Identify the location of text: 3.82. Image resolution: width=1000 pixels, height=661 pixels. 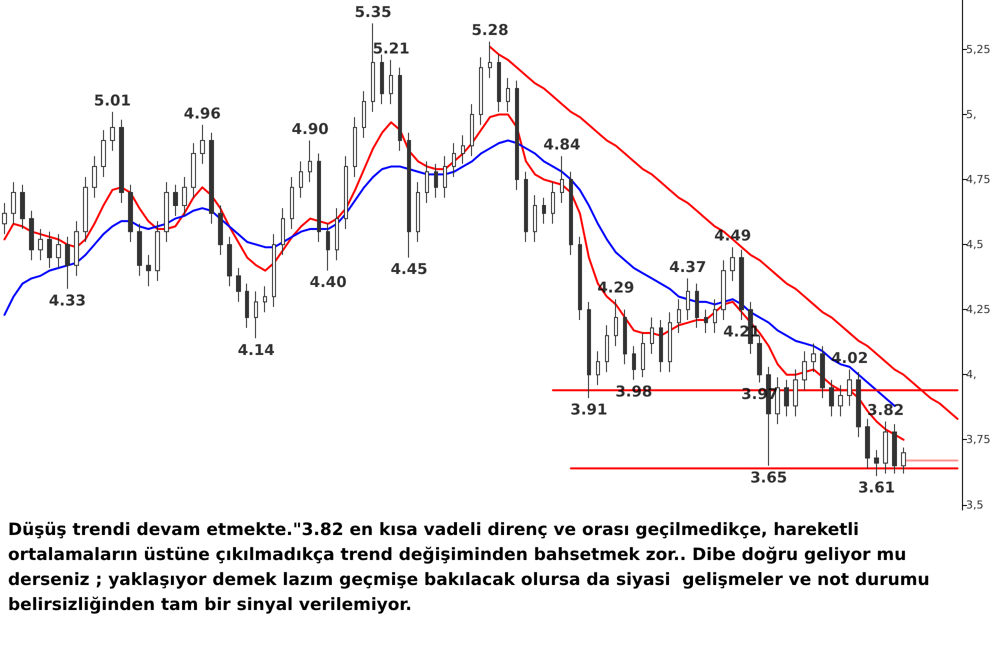
(885, 410).